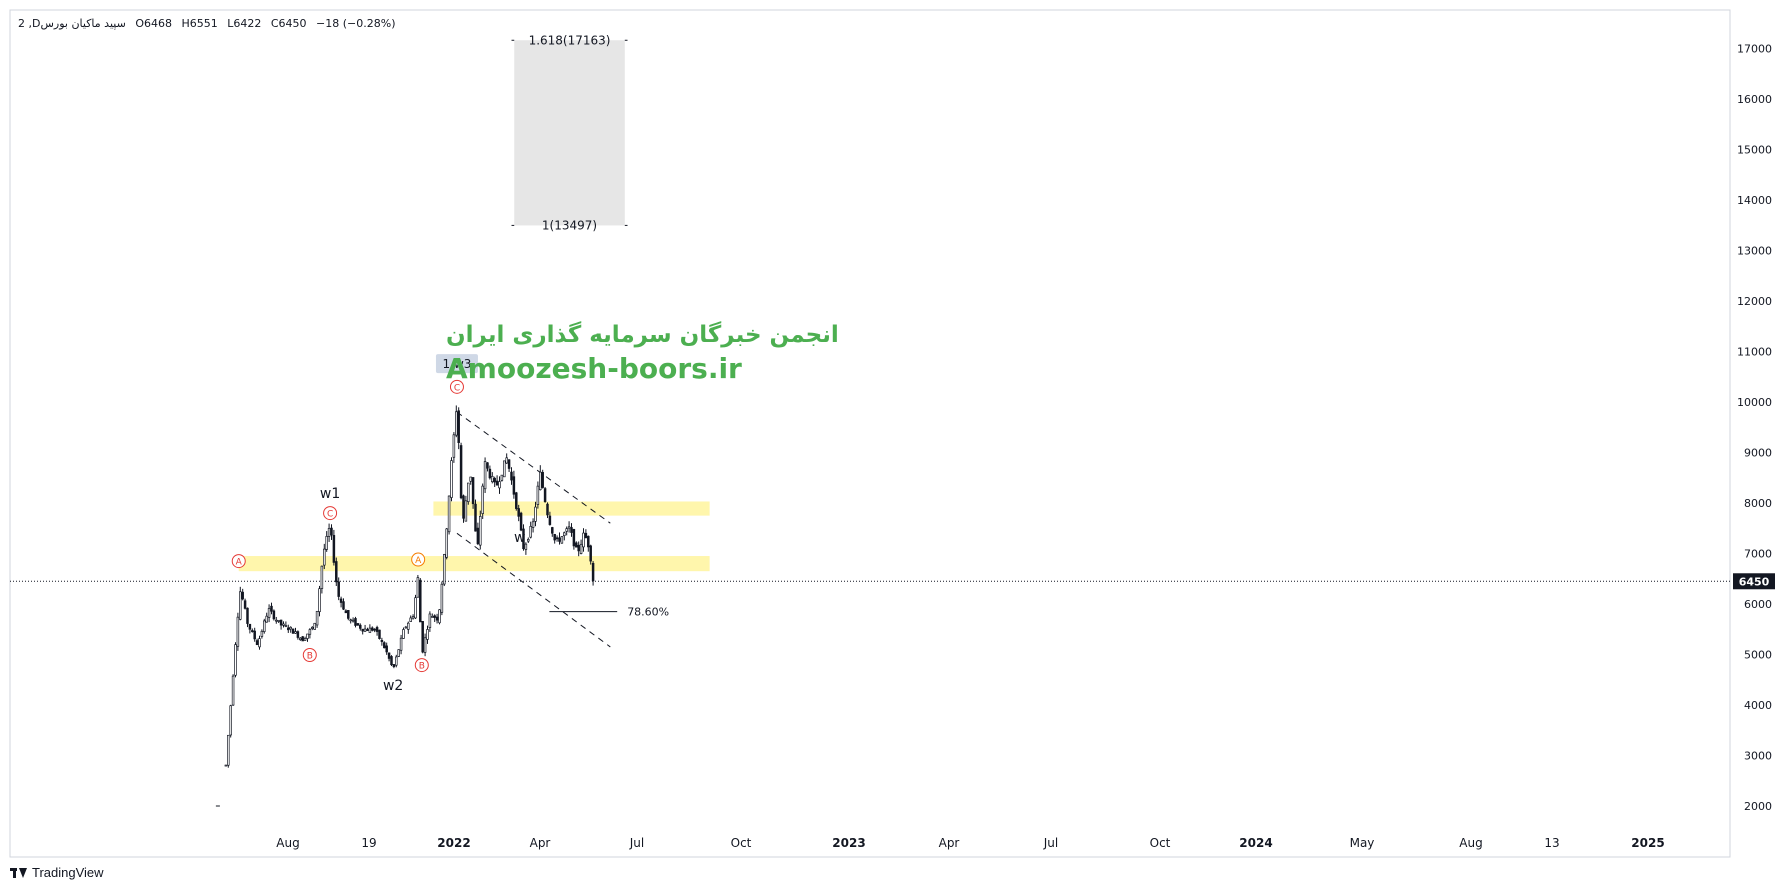 The width and height of the screenshot is (1790, 892). What do you see at coordinates (453, 843) in the screenshot?
I see `x-tick-label: 2022` at bounding box center [453, 843].